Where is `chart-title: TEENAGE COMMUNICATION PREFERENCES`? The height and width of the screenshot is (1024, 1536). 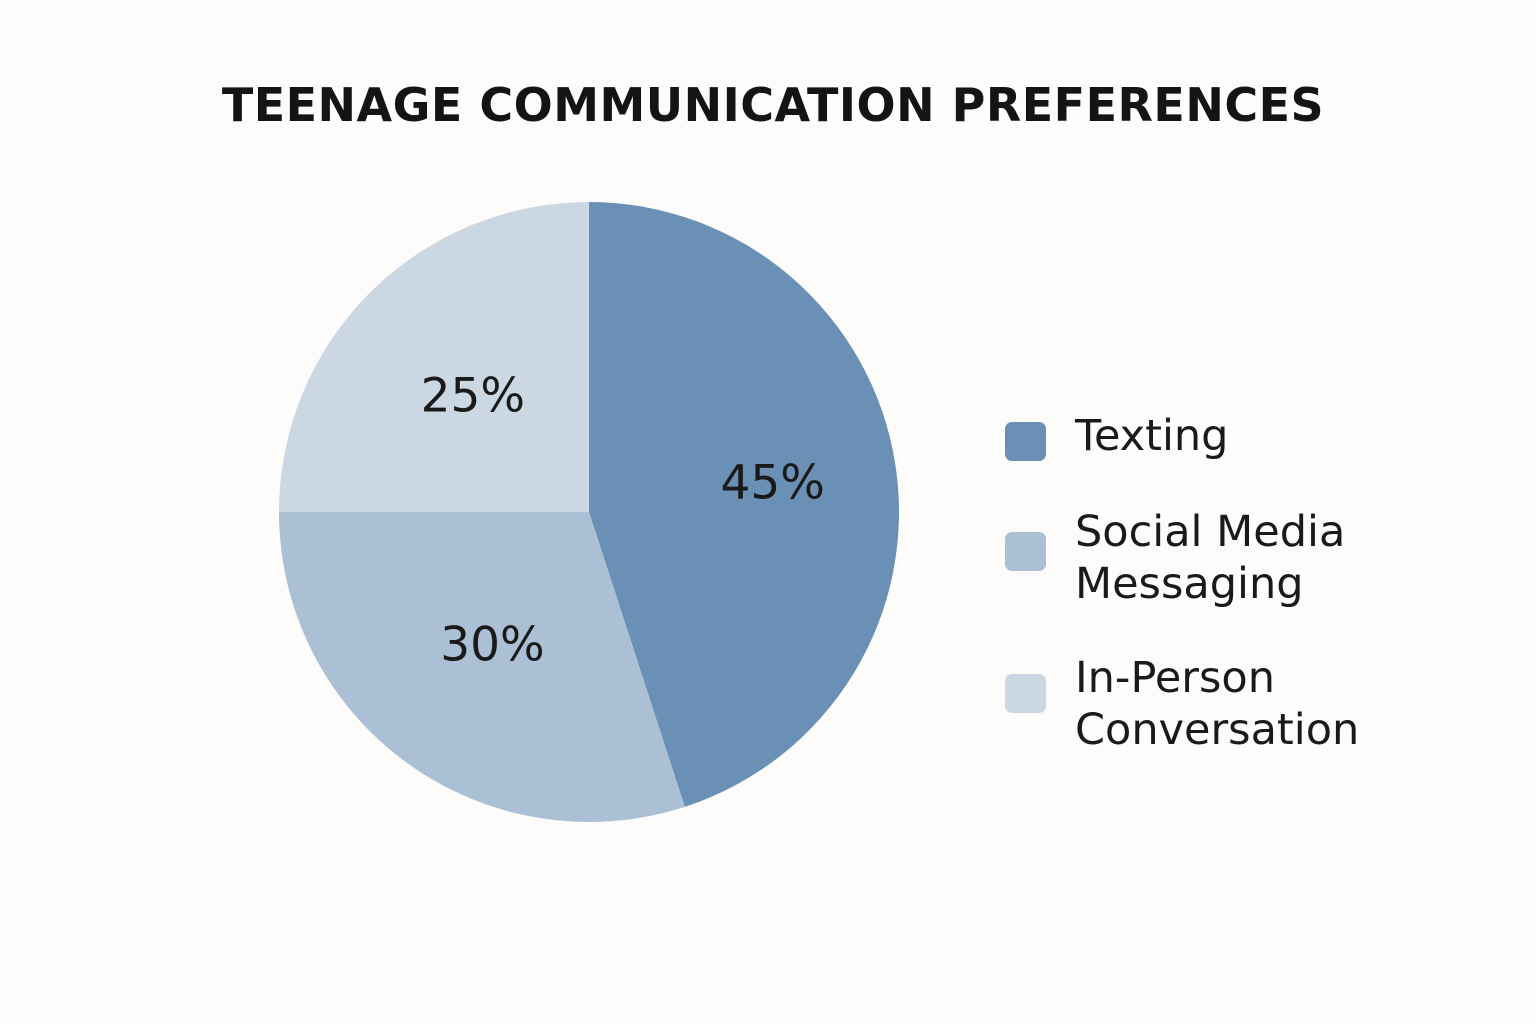
chart-title: TEENAGE COMMUNICATION PREFERENCES is located at coordinates (773, 105).